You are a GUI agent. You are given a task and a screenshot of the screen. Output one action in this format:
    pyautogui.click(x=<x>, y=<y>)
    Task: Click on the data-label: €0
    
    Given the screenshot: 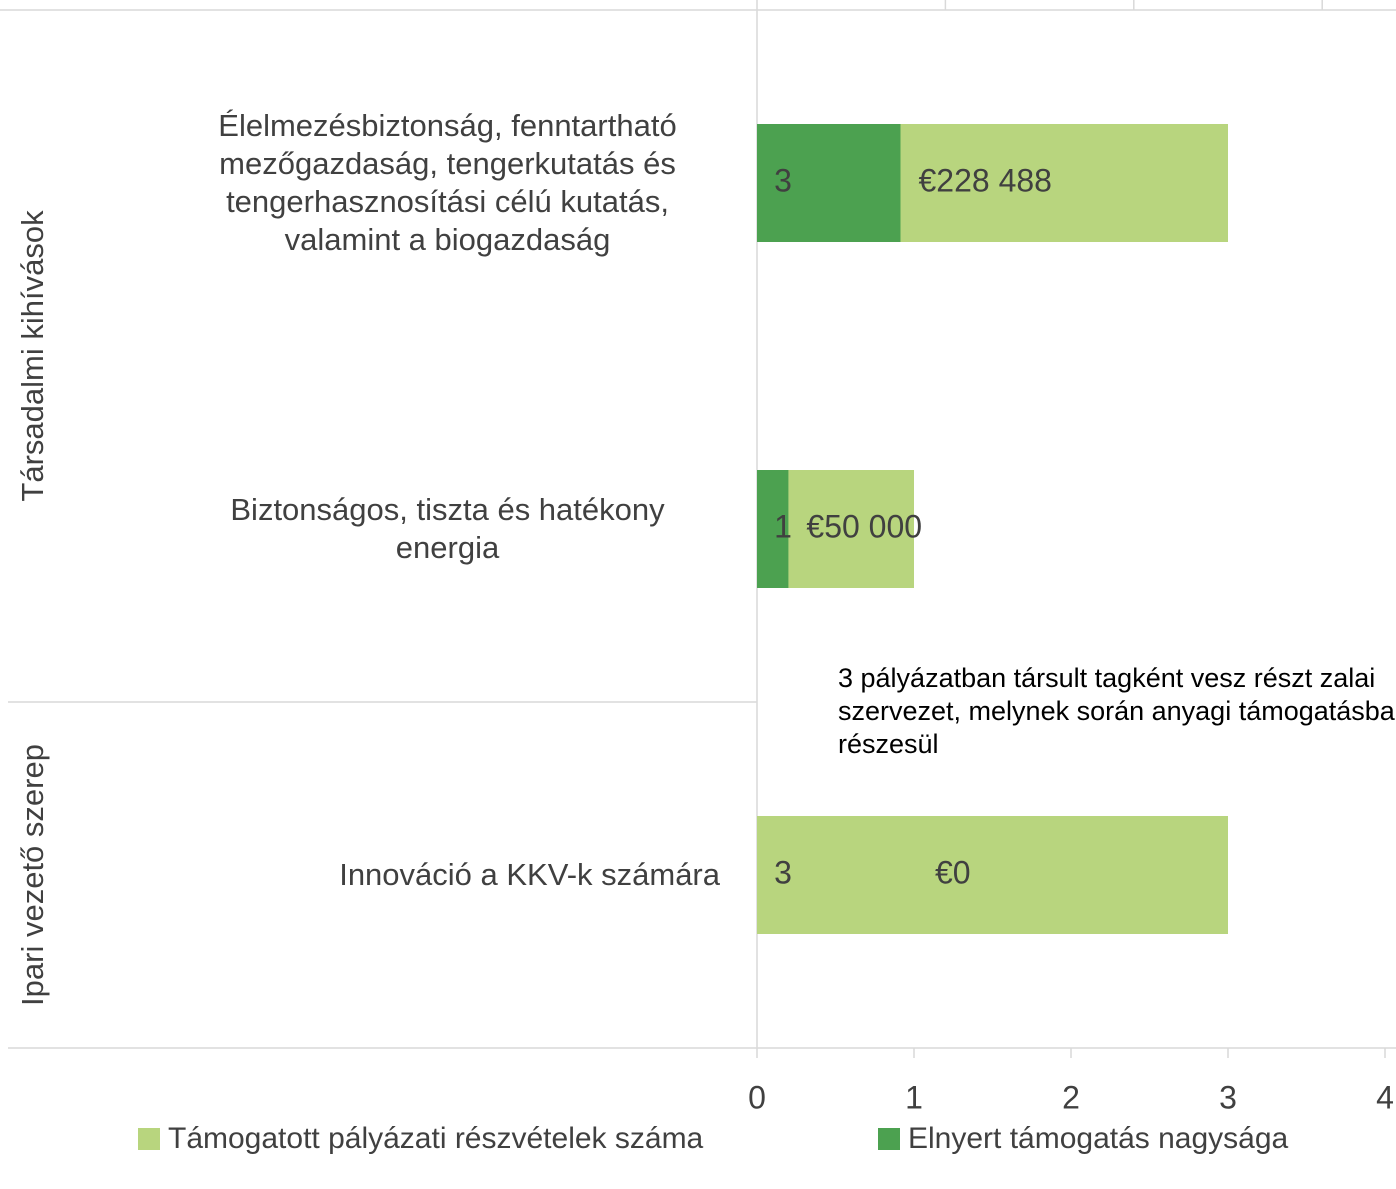 What is the action you would take?
    pyautogui.click(x=953, y=872)
    